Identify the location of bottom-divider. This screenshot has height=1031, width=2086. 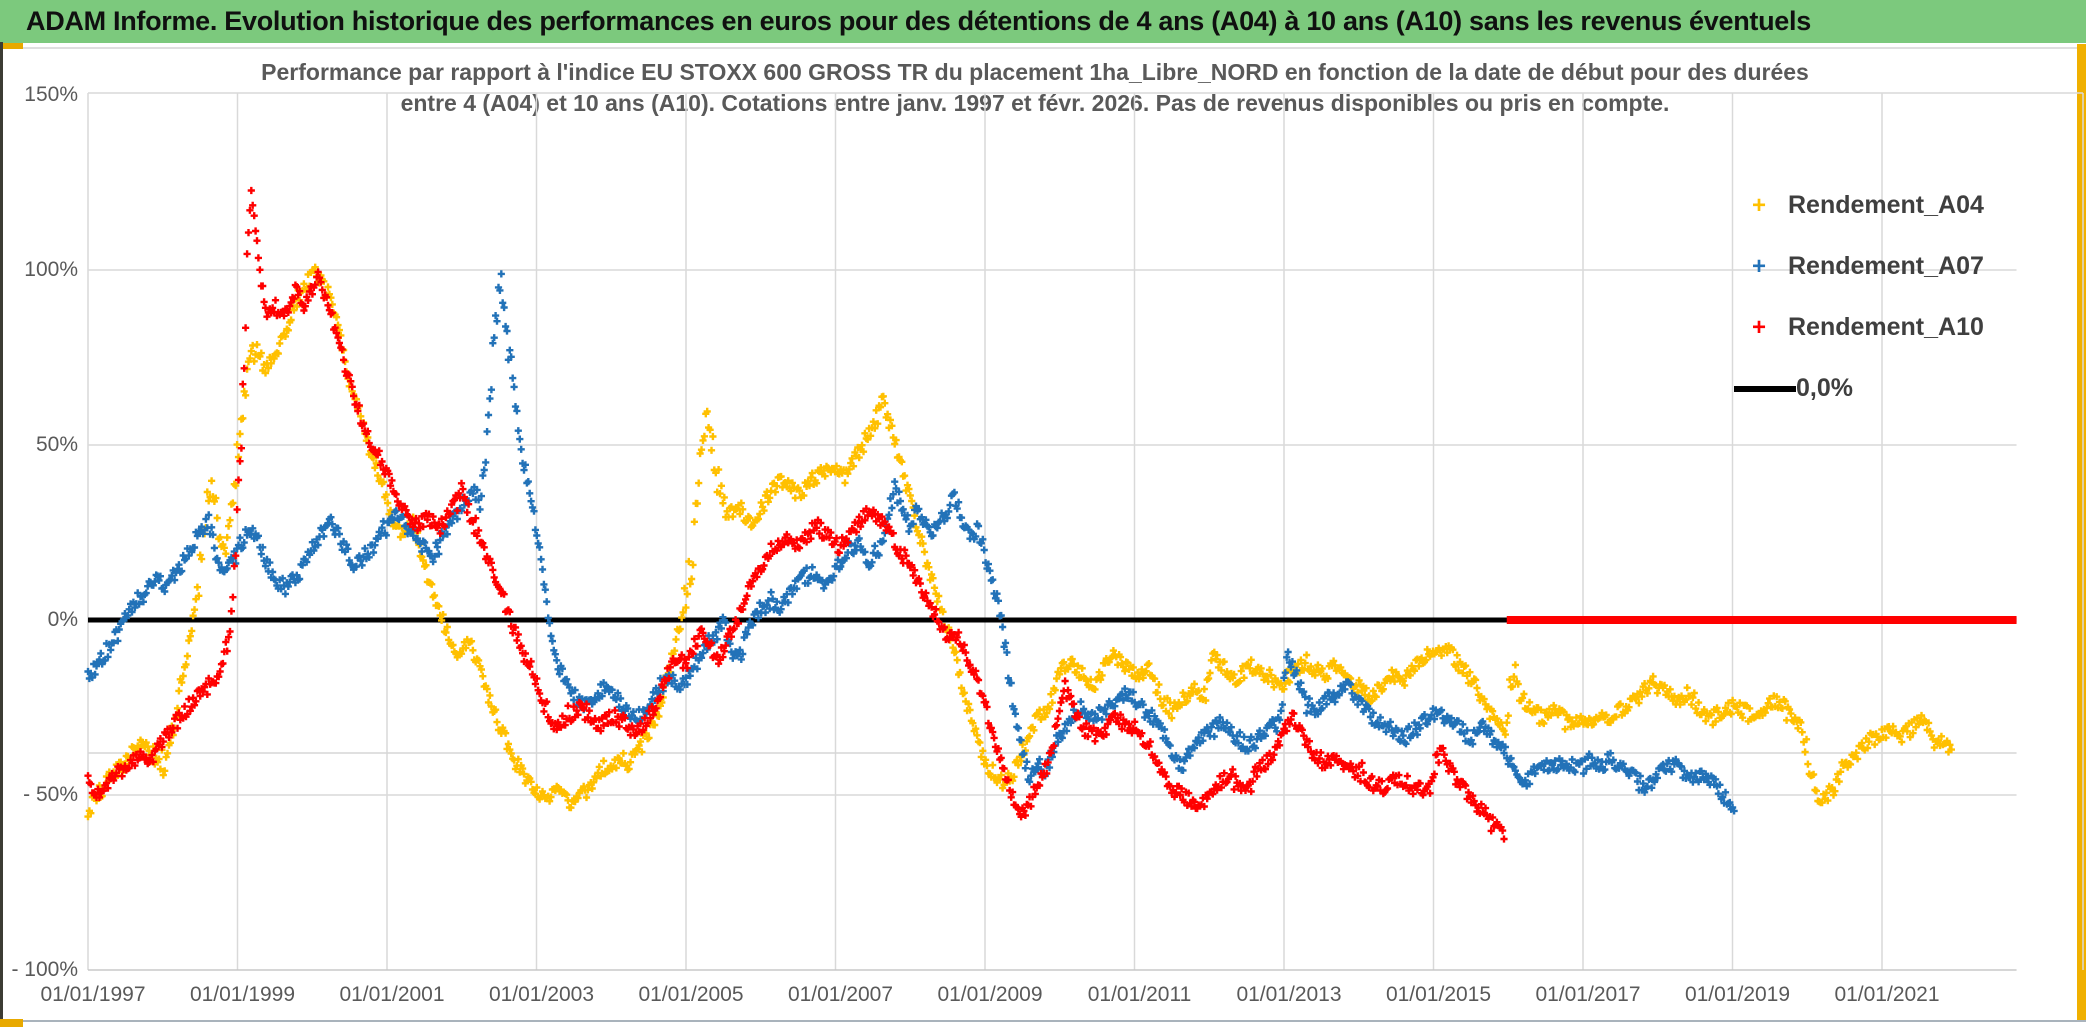
(1043, 1021).